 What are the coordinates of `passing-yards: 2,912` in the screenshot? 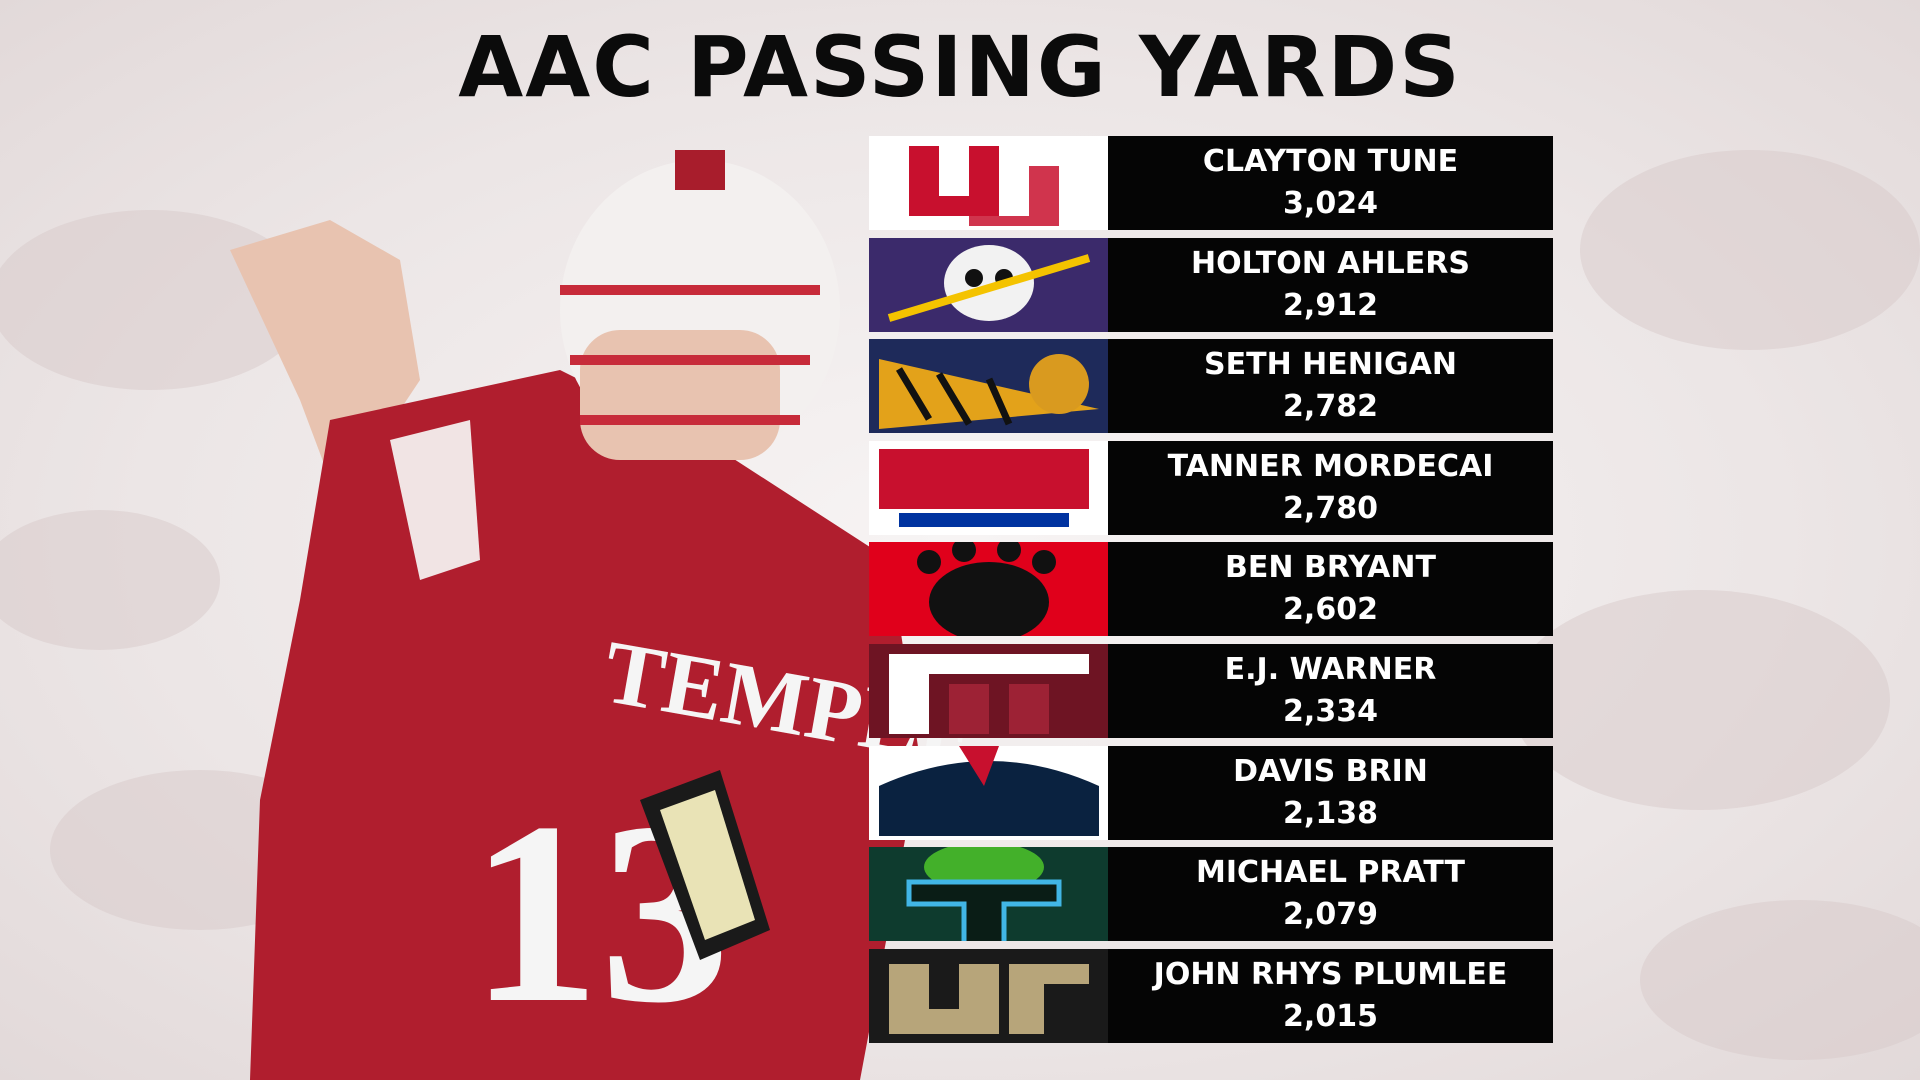 It's located at (1330, 305).